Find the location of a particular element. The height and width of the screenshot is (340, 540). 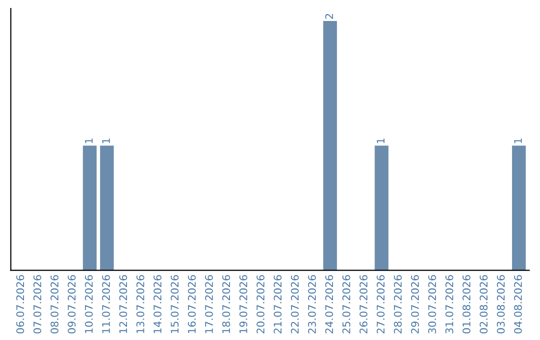

x-tick-label: 30.07.2026 is located at coordinates (432, 304).